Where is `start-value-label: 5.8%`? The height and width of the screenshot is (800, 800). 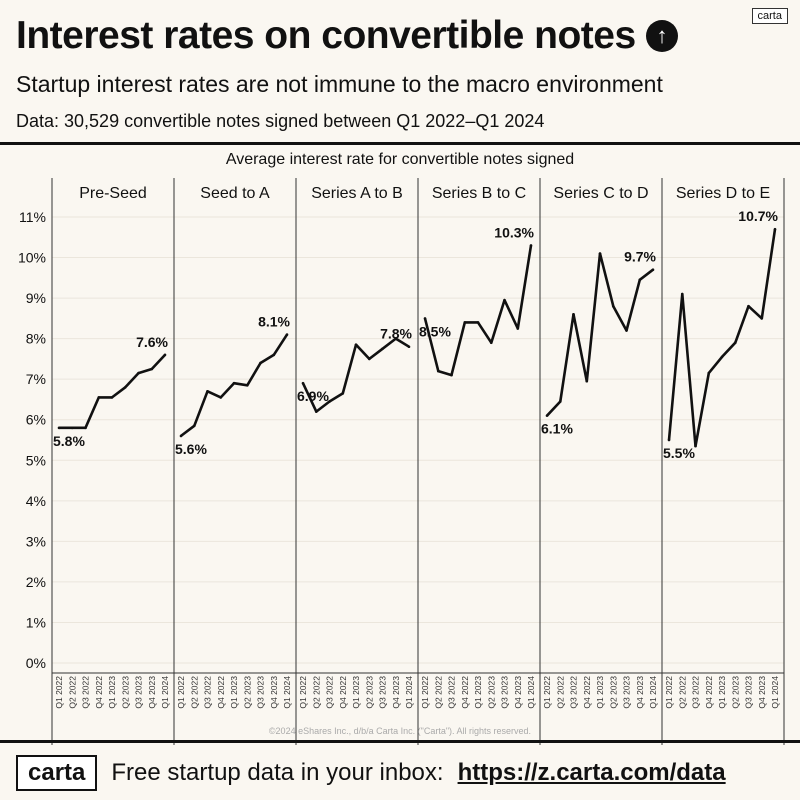 start-value-label: 5.8% is located at coordinates (69, 441).